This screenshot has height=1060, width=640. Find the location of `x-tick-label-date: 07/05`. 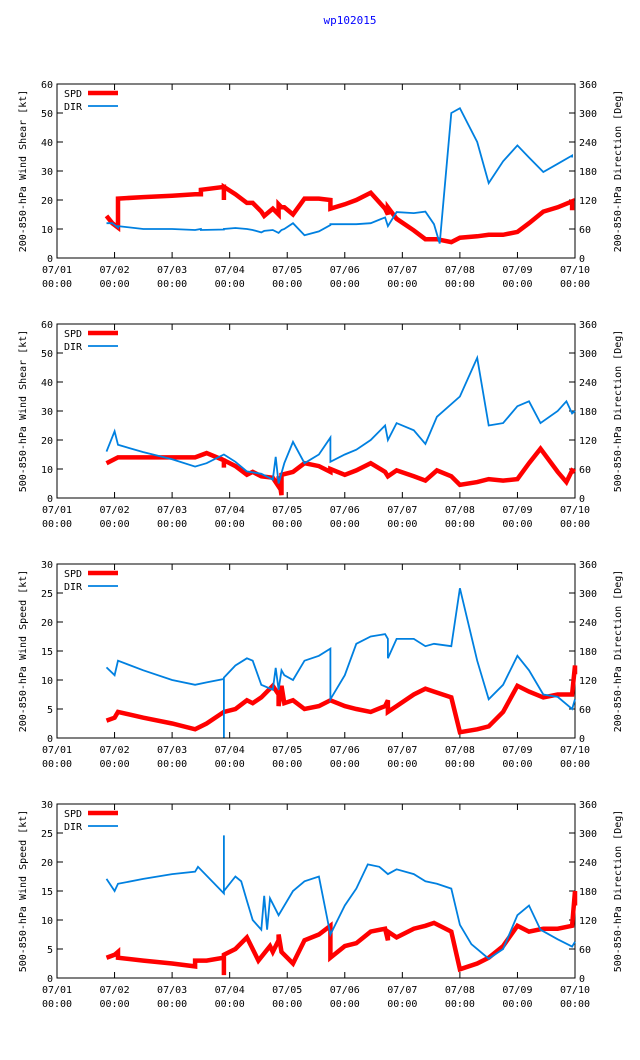

x-tick-label-date: 07/05 is located at coordinates (287, 990).